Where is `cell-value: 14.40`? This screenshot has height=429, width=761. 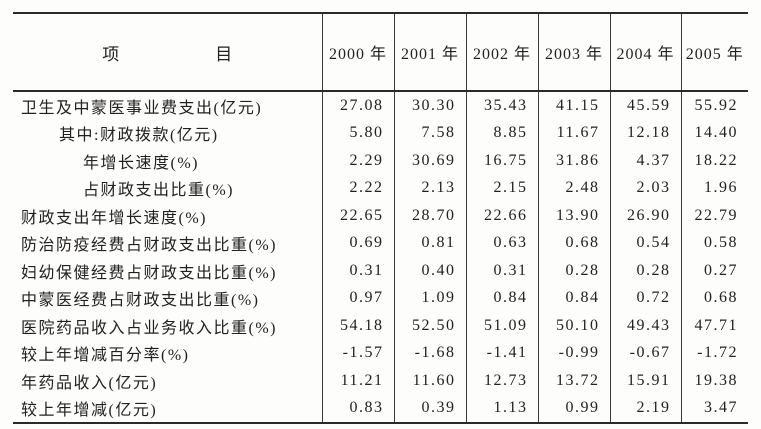 cell-value: 14.40 is located at coordinates (714, 133).